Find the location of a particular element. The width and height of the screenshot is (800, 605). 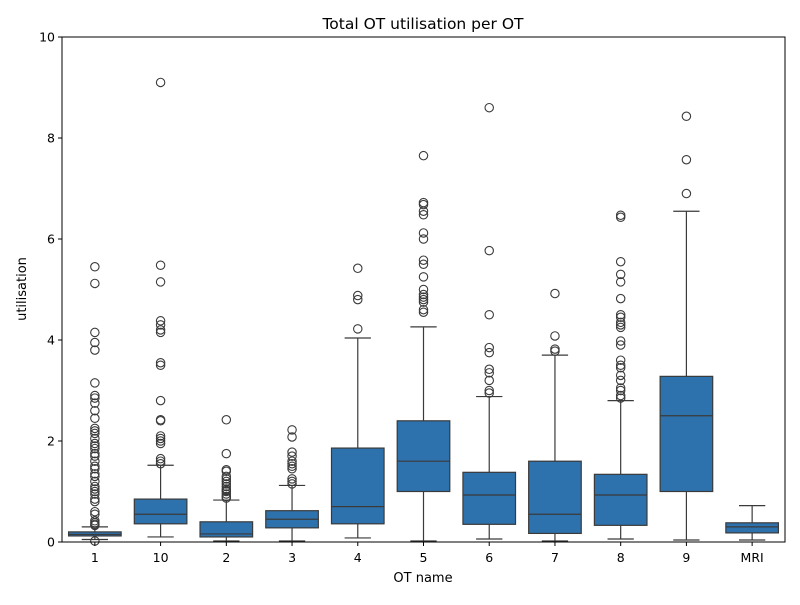

y-axis-title: utilisation is located at coordinates (22, 289).